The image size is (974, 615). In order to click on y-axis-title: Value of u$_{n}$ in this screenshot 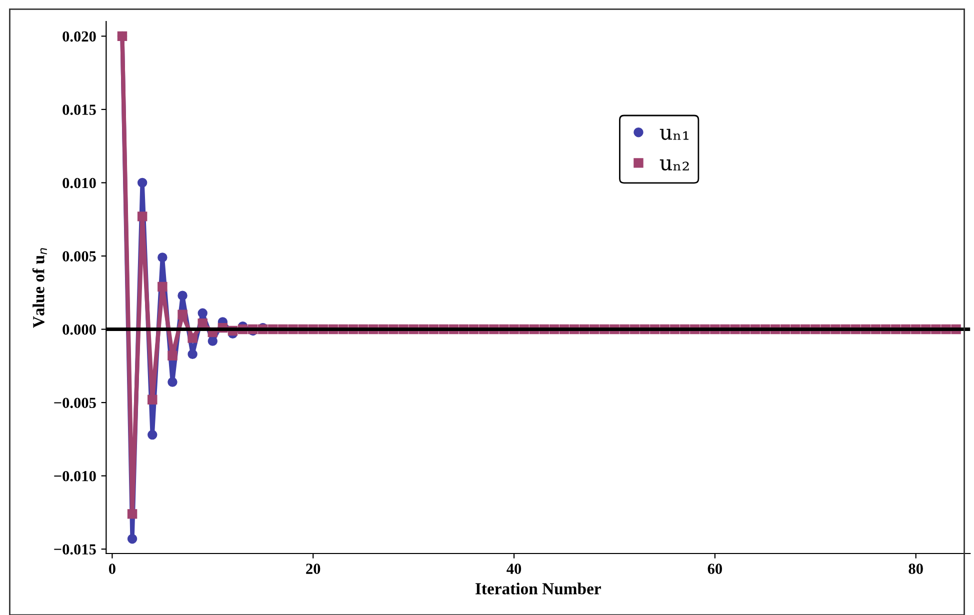, I will do `click(39, 288)`.